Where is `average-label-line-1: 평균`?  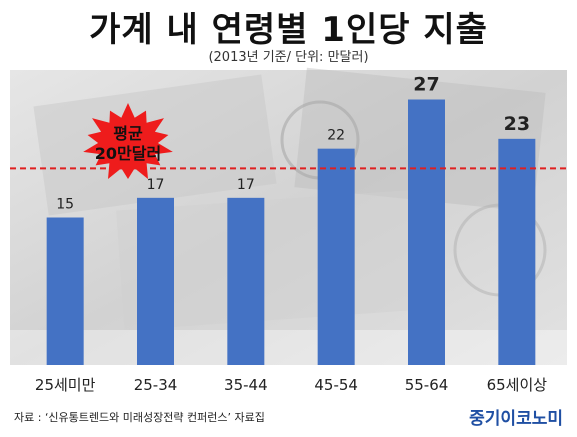 average-label-line-1: 평균 is located at coordinates (128, 133).